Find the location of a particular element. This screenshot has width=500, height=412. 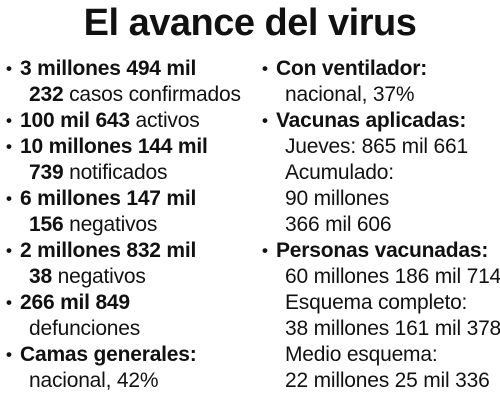

stat-vacunas-acumulado-2-text: 366 mil 606 is located at coordinates (338, 224).